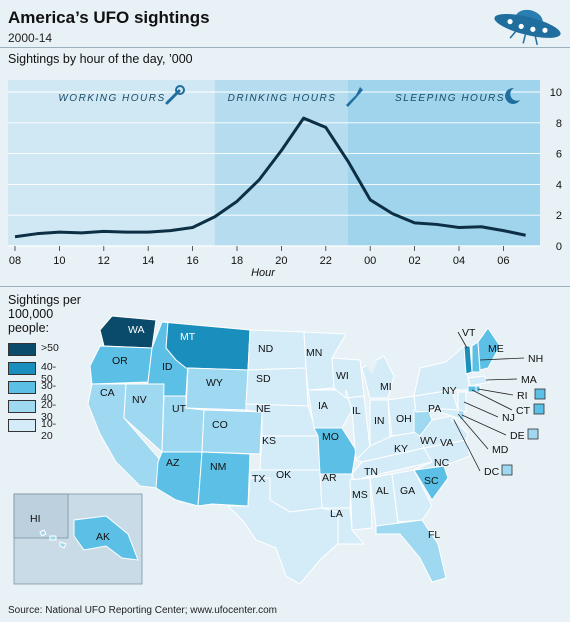 Image resolution: width=570 pixels, height=622 pixels. I want to click on state-wy, so click(217, 389).